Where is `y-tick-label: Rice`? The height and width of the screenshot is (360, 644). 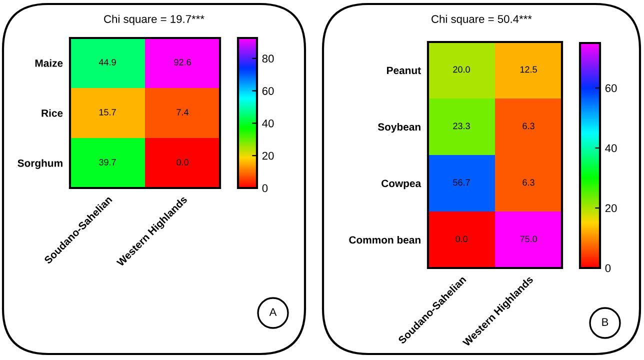 y-tick-label: Rice is located at coordinates (52, 113).